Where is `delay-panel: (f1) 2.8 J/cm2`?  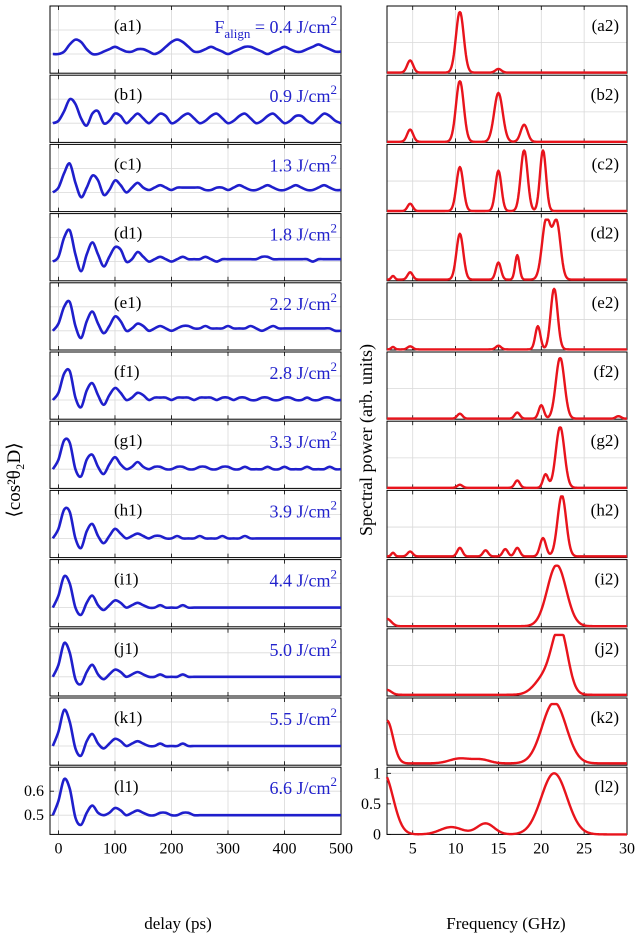 delay-panel: (f1) 2.8 J/cm2 is located at coordinates (195, 385).